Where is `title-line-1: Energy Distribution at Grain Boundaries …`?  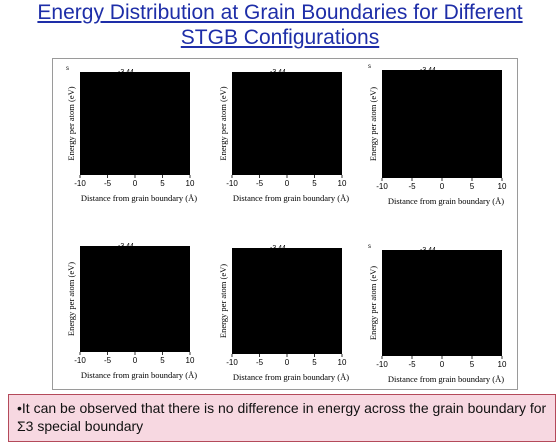
title-line-1: Energy Distribution at Grain Boundaries … is located at coordinates (280, 12).